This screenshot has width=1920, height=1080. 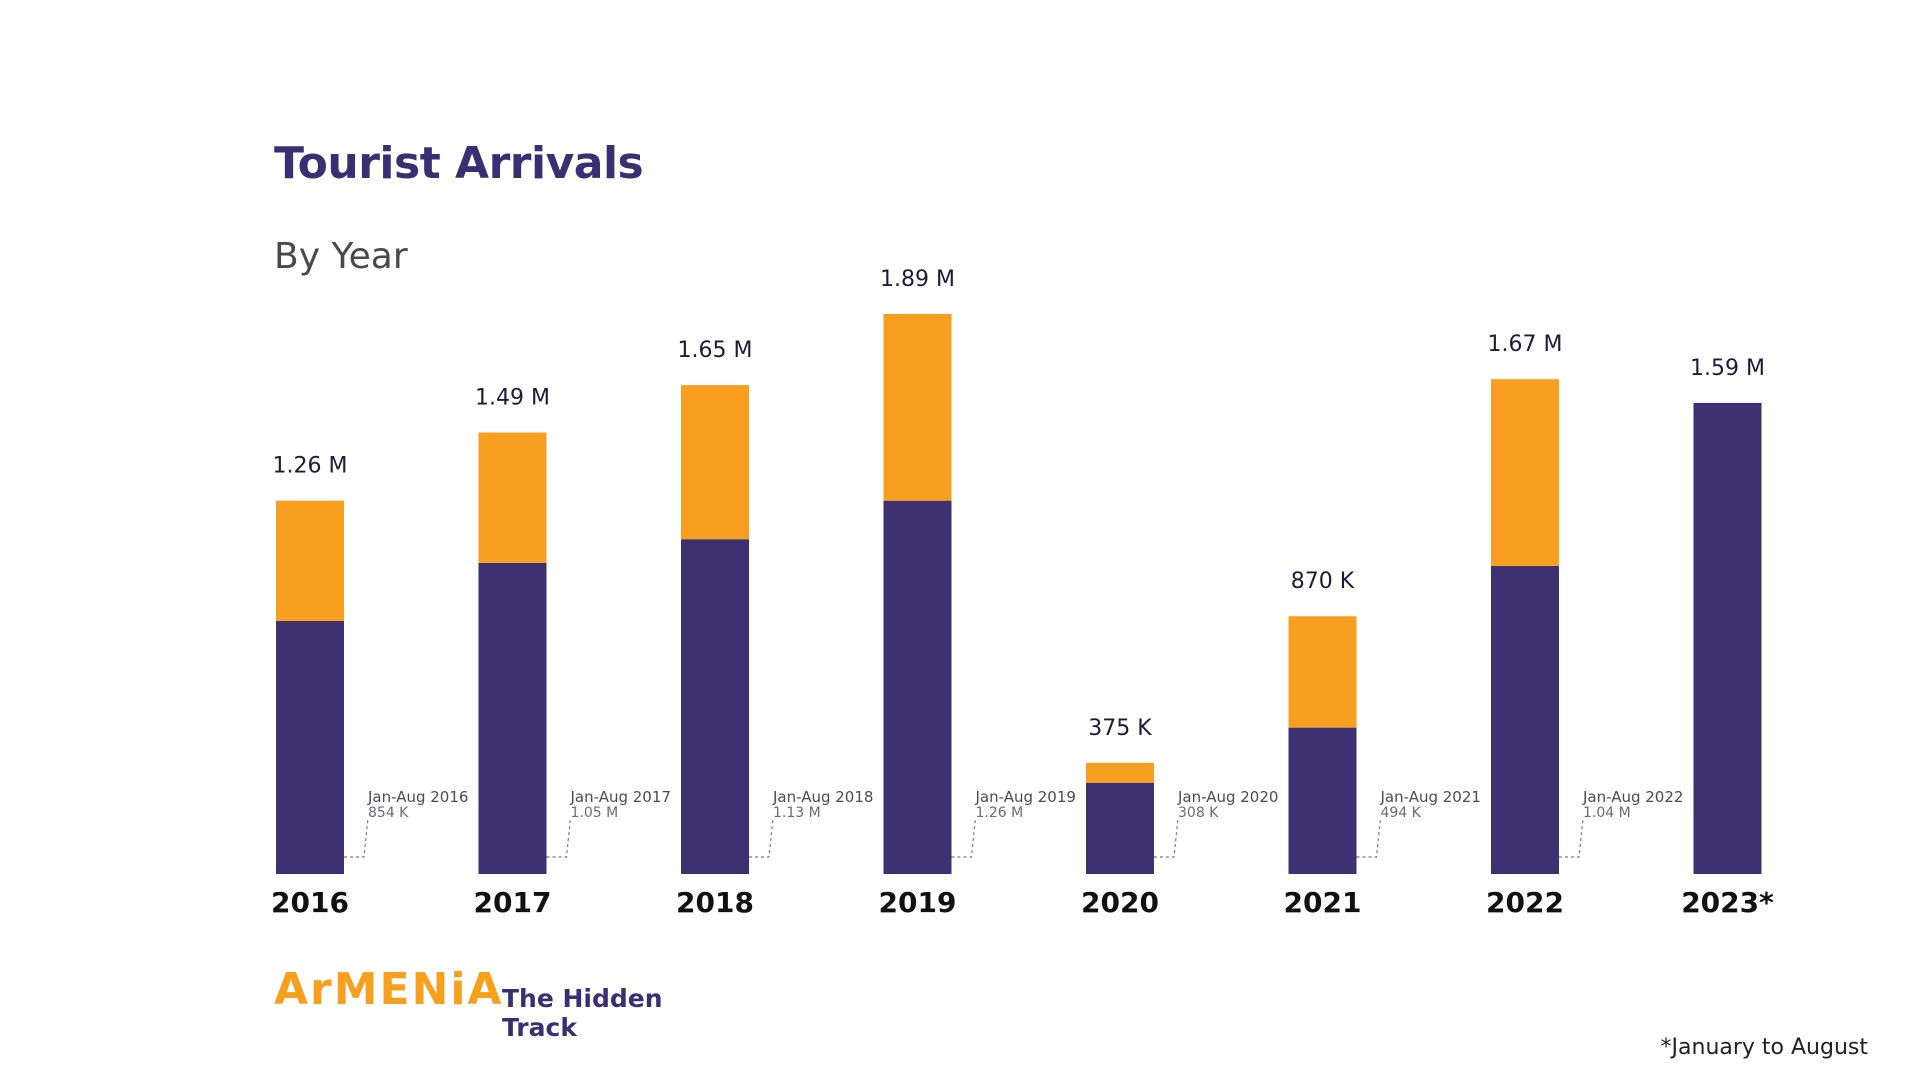 I want to click on year-label-2023*: 2023*, so click(x=1727, y=902).